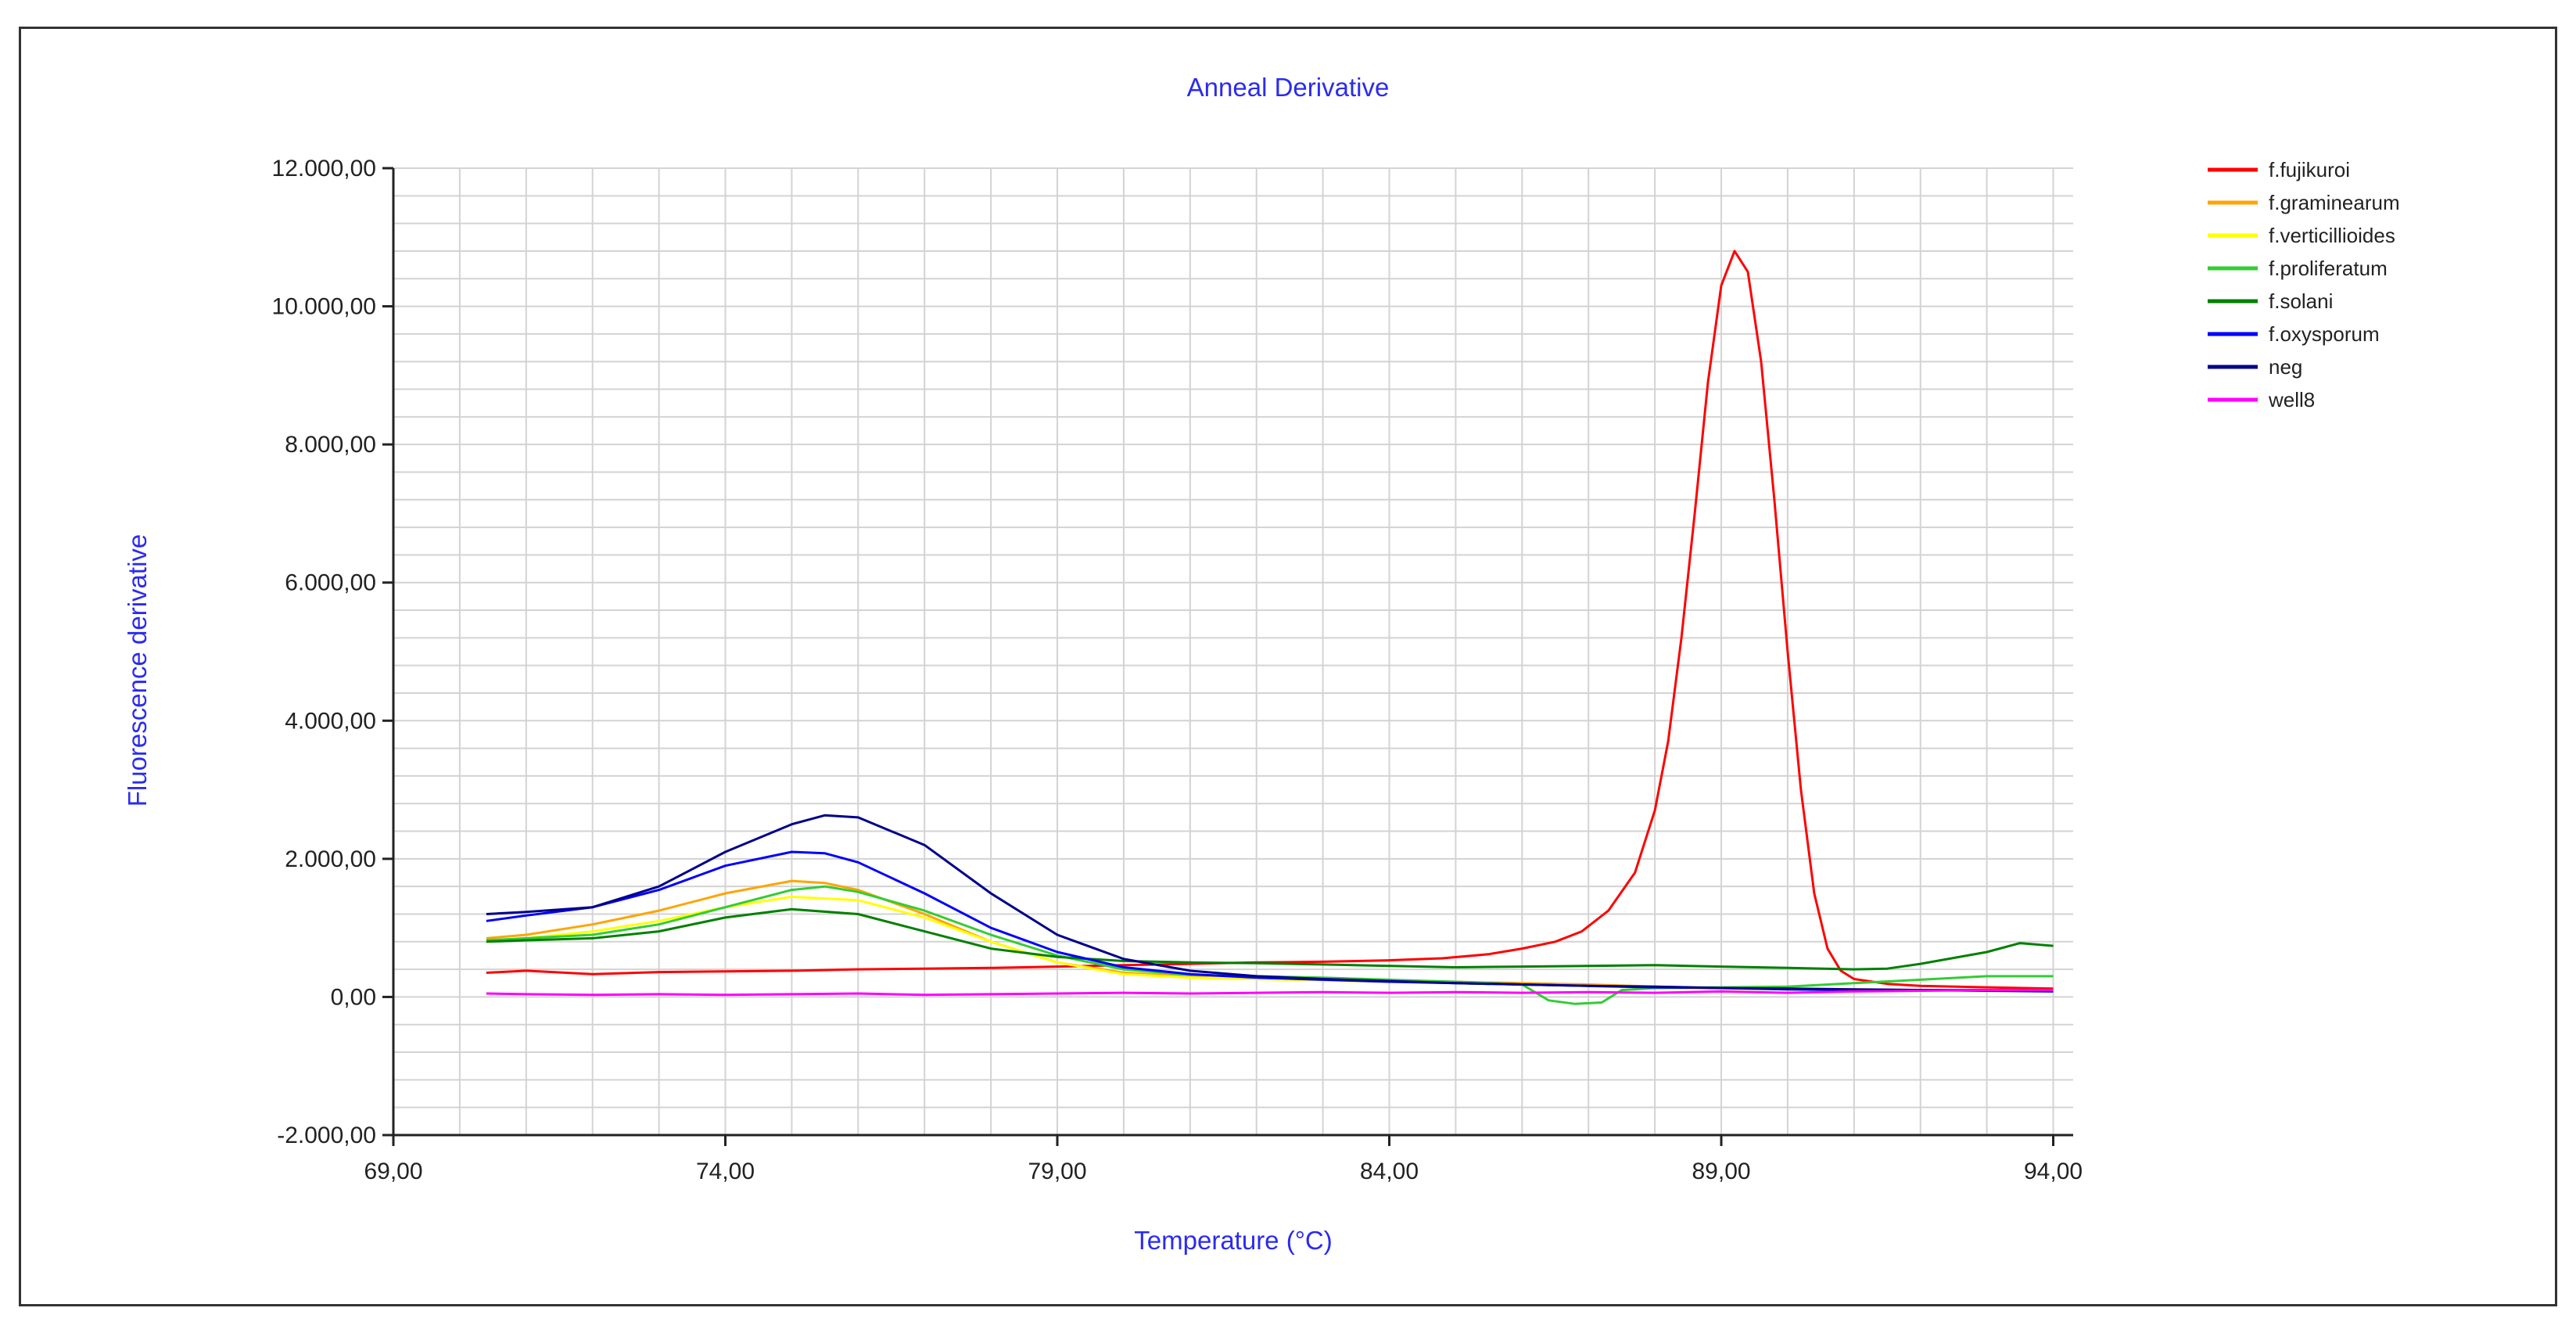 Image resolution: width=2576 pixels, height=1333 pixels. I want to click on y-tick-label: 12.000,00, so click(324, 169).